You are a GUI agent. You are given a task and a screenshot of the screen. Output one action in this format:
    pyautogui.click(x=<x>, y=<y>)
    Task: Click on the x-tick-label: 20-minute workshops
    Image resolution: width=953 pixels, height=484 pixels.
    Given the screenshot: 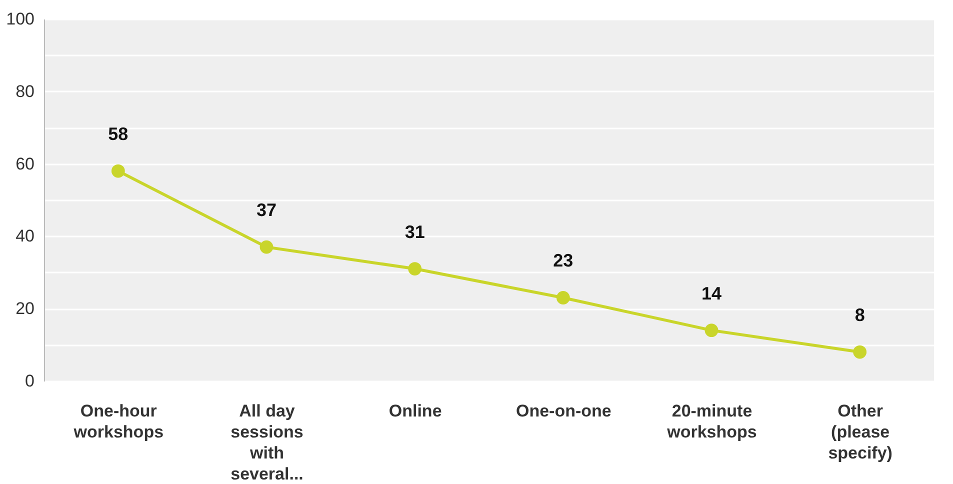 What is the action you would take?
    pyautogui.click(x=711, y=422)
    